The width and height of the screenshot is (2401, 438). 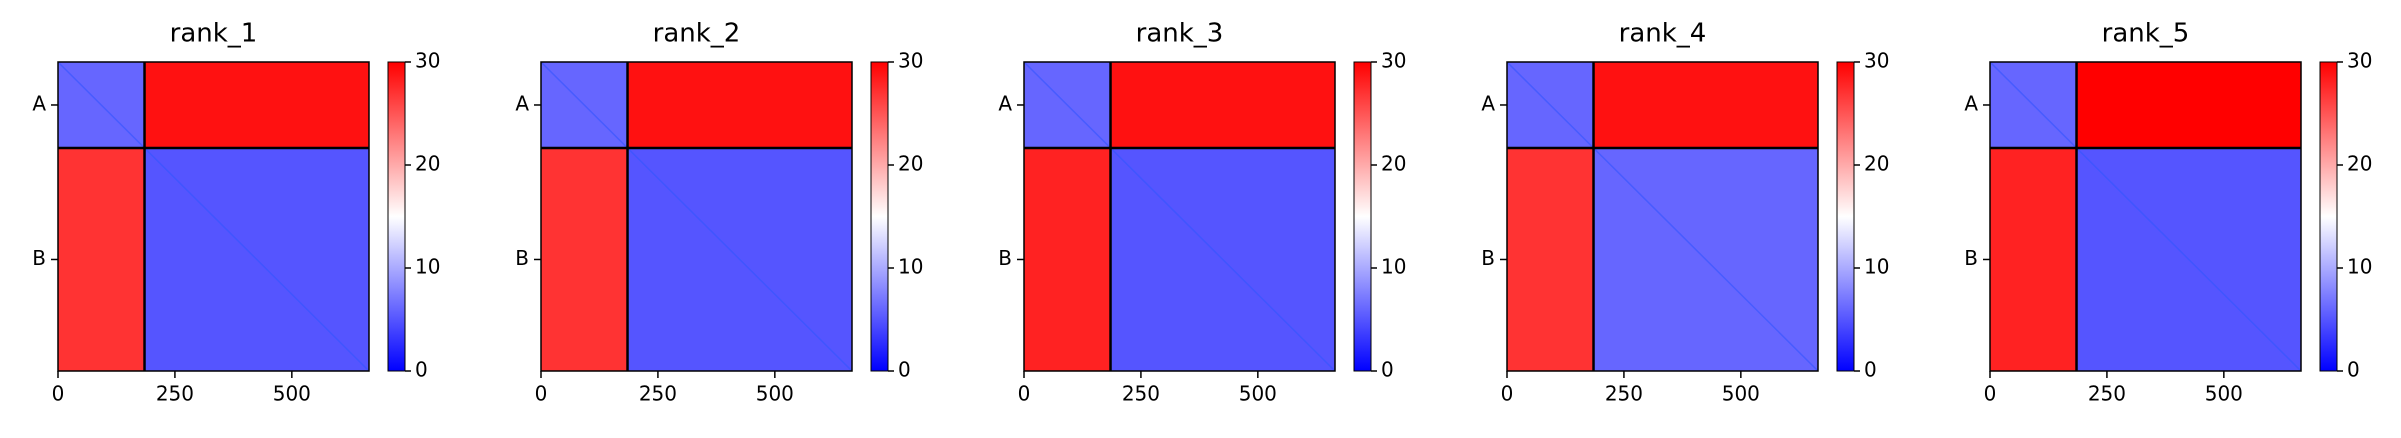 What do you see at coordinates (1663, 34) in the screenshot?
I see `chart-title: rank_4` at bounding box center [1663, 34].